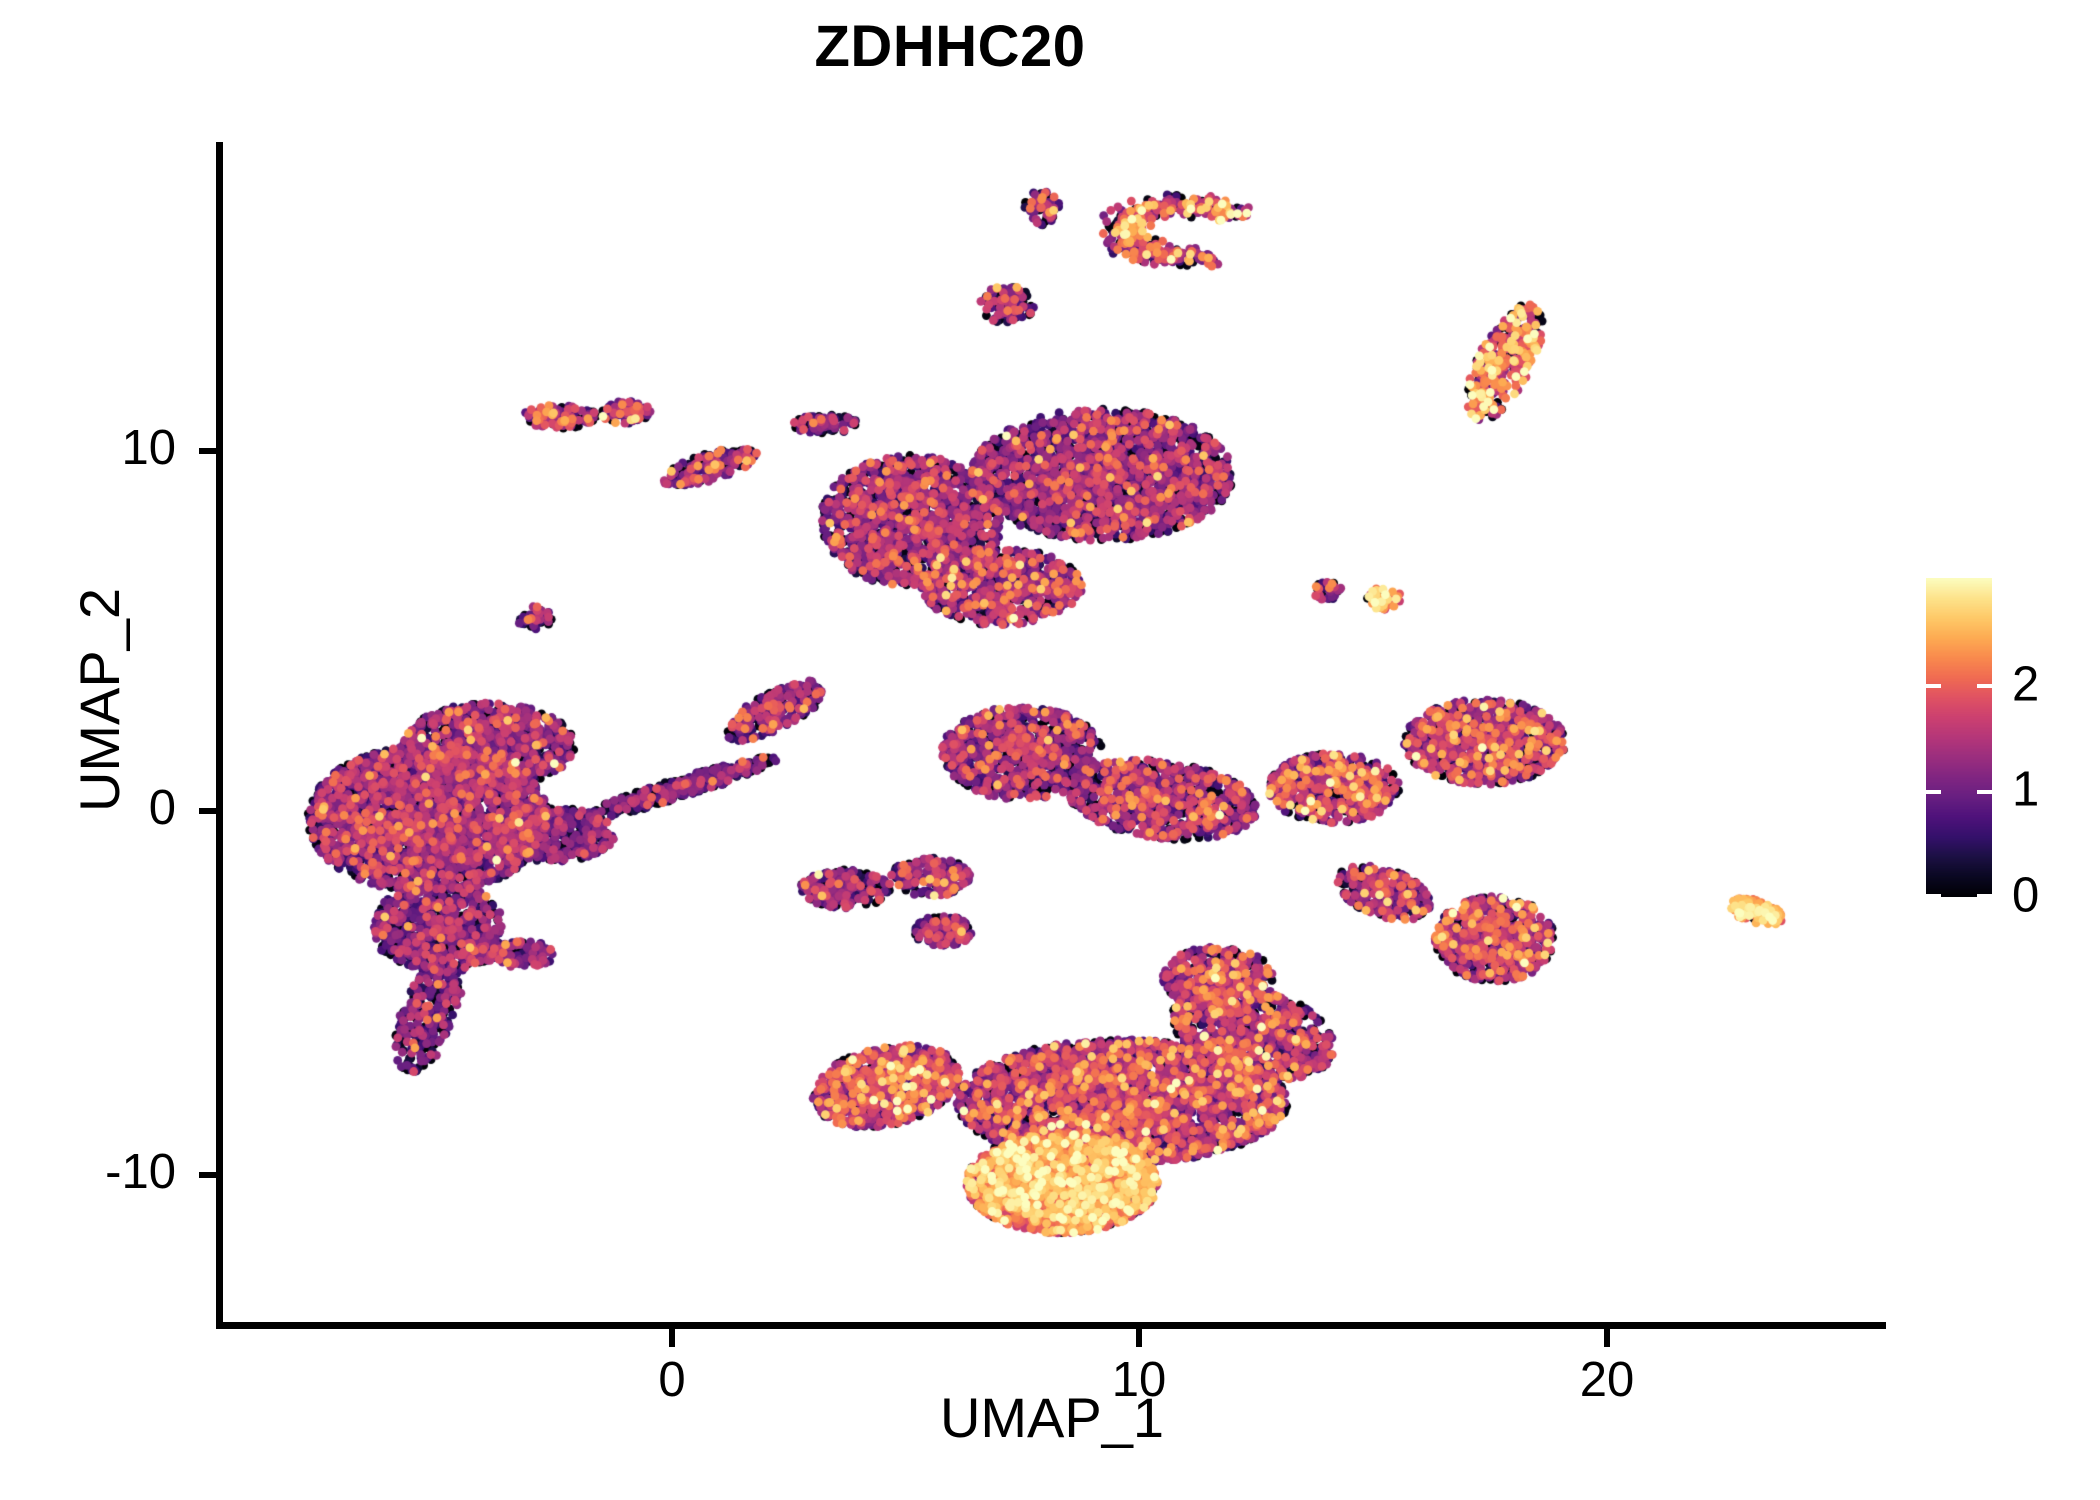  Describe the element at coordinates (1607, 1380) in the screenshot. I see `x-tick-label-20: 20` at that location.